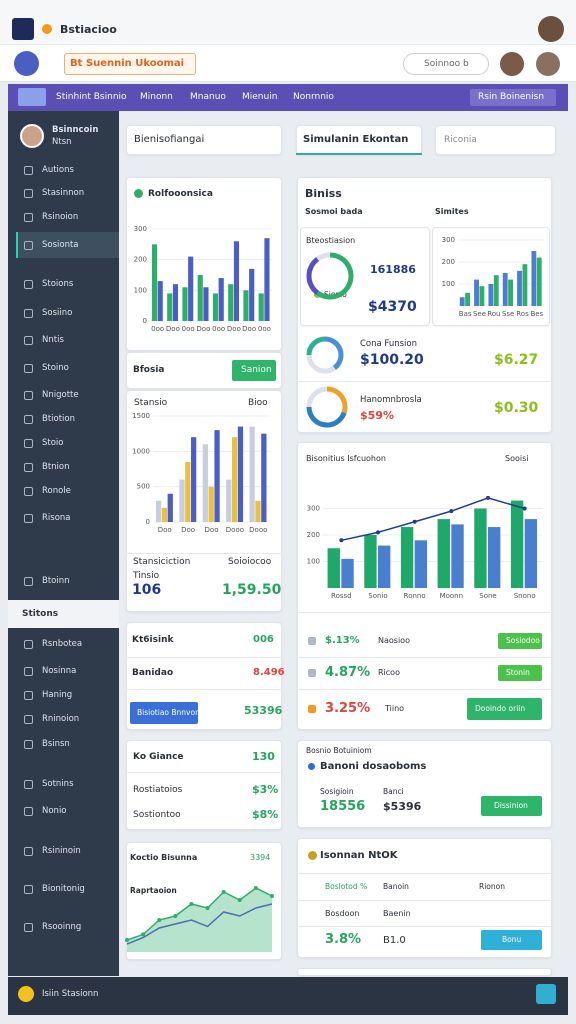 The height and width of the screenshot is (1024, 576). I want to click on text: $8%, so click(265, 814).